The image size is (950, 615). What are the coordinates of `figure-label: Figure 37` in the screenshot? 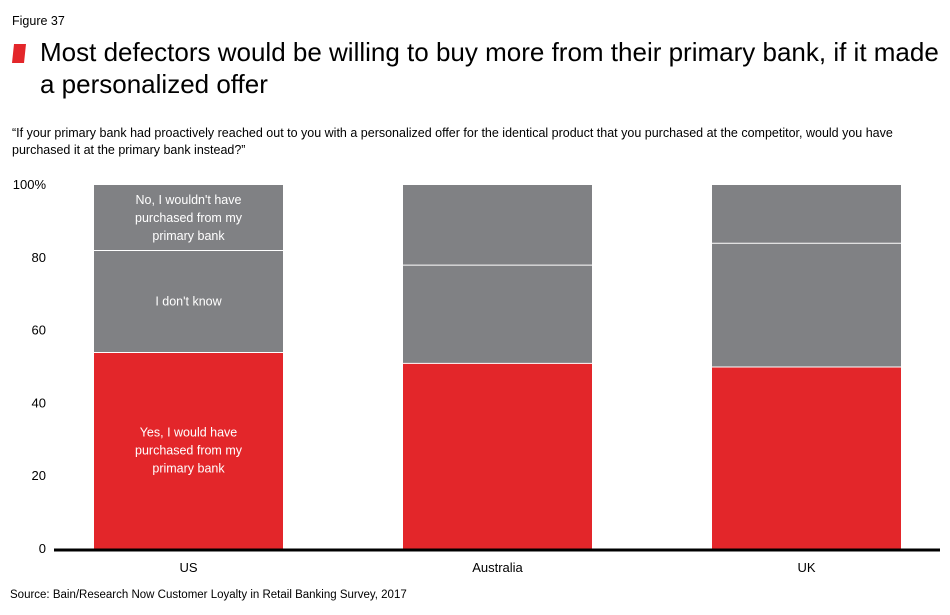 It's located at (38, 21).